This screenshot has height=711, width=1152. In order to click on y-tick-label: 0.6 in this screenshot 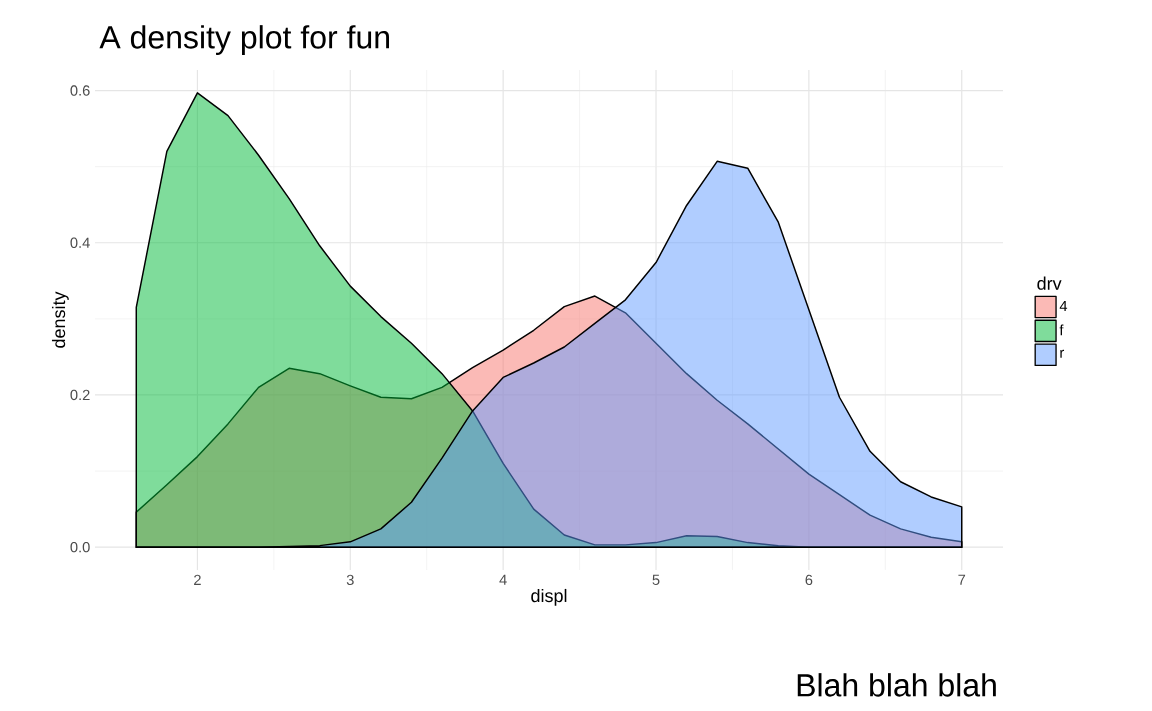, I will do `click(80, 90)`.